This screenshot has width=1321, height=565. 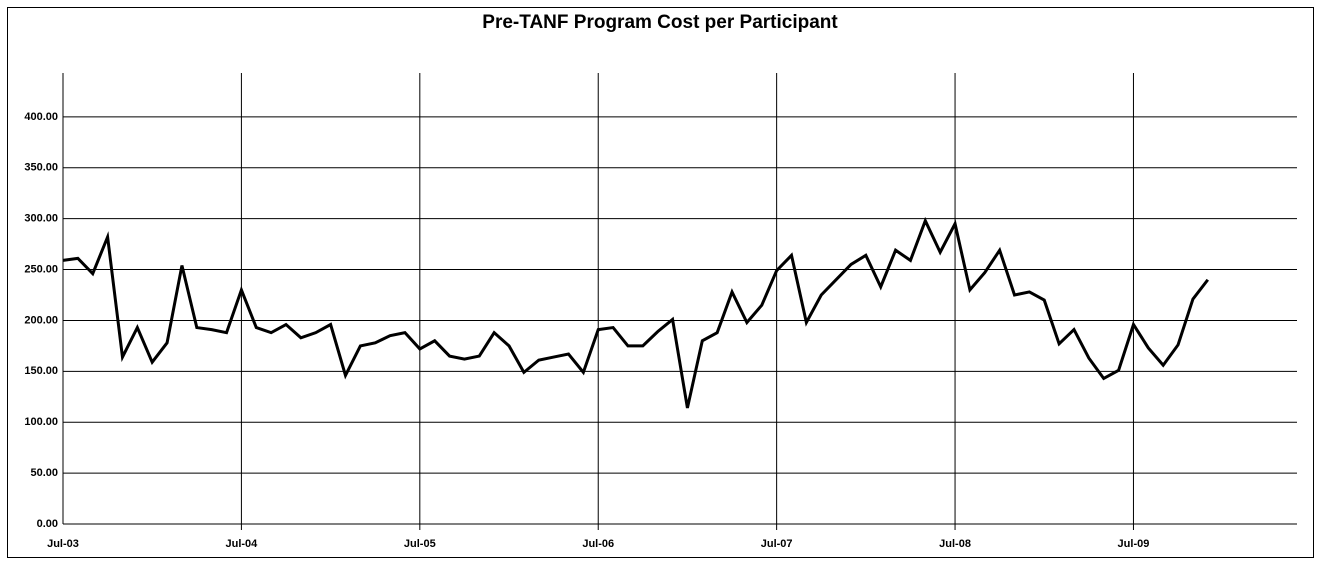 What do you see at coordinates (41, 320) in the screenshot?
I see `y-tick-label: 200.00` at bounding box center [41, 320].